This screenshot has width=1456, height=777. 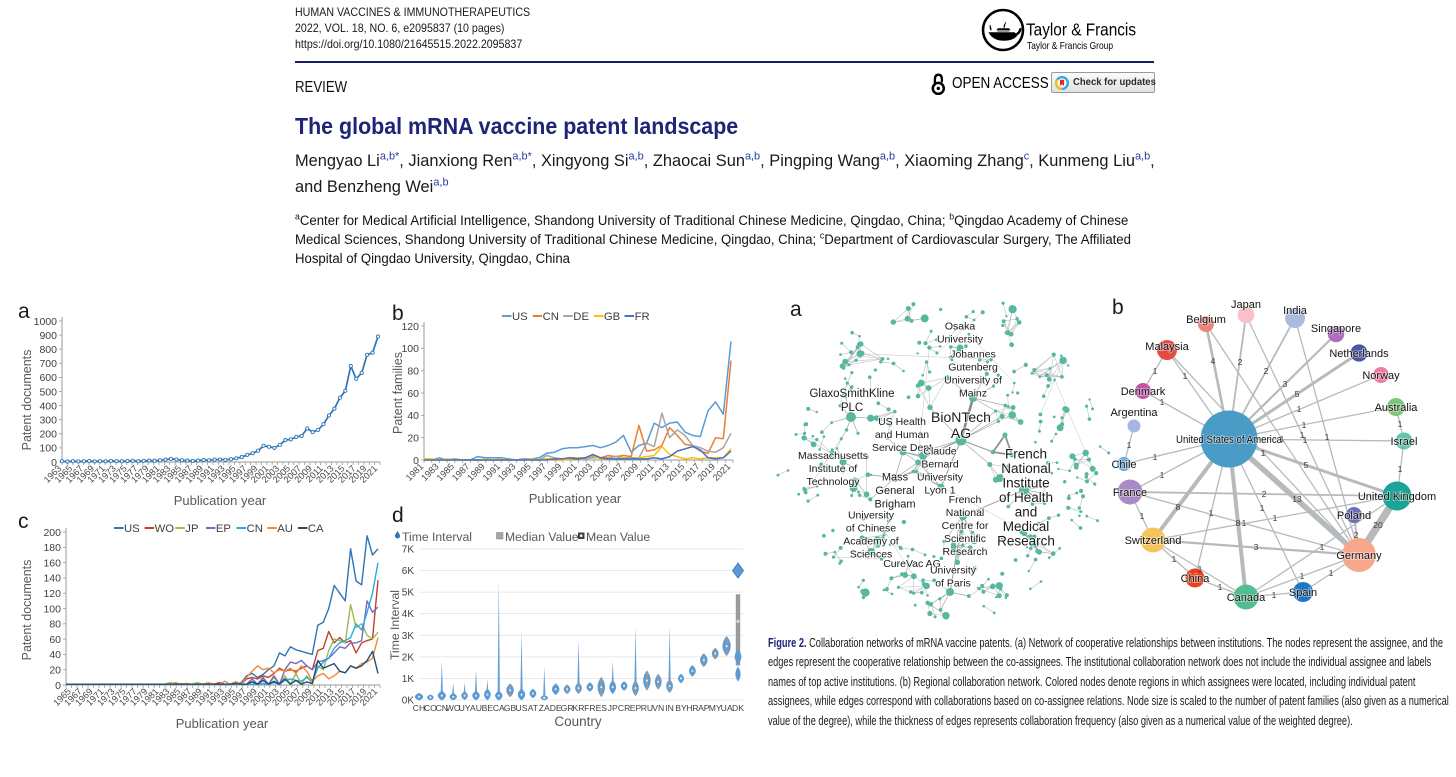 What do you see at coordinates (55, 640) in the screenshot?
I see `svg-text: 60` at bounding box center [55, 640].